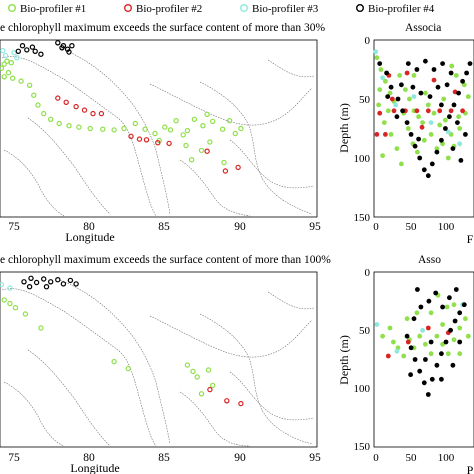 The height and width of the screenshot is (474, 474). What do you see at coordinates (429, 260) in the screenshot?
I see `depth-bottom-title: Asso` at bounding box center [429, 260].